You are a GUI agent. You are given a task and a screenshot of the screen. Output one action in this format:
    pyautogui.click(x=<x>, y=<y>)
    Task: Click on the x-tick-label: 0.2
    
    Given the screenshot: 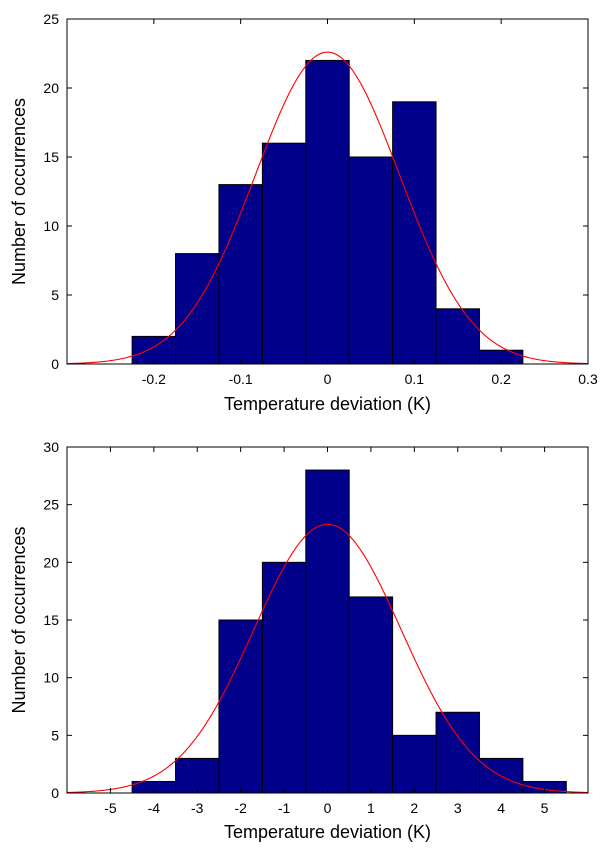 What is the action you would take?
    pyautogui.click(x=501, y=379)
    